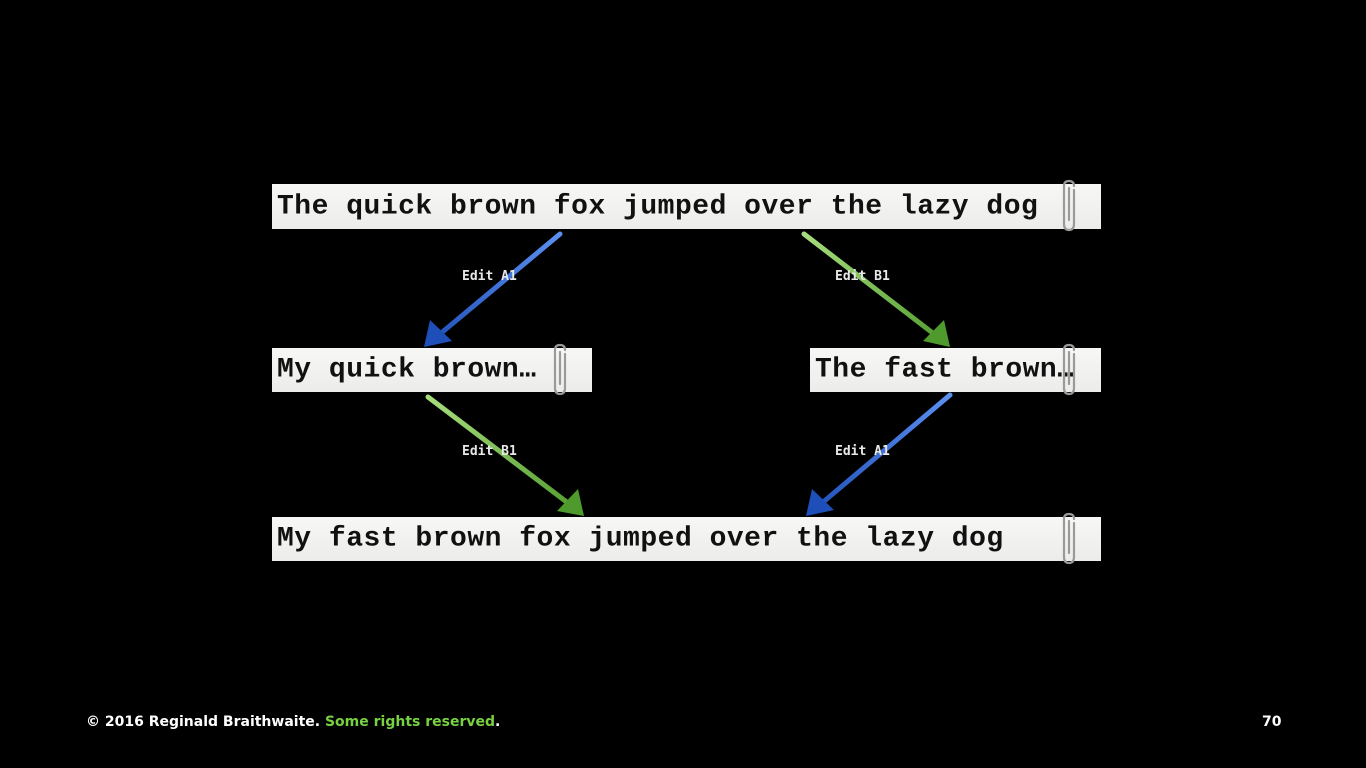 The image size is (1366, 768). I want to click on arrow-edit-a1-top, so click(500, 284).